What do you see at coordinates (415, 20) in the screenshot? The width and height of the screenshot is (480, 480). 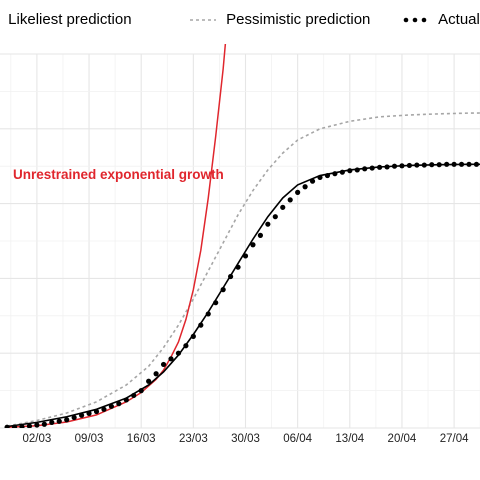 I see `dotted-swatch` at bounding box center [415, 20].